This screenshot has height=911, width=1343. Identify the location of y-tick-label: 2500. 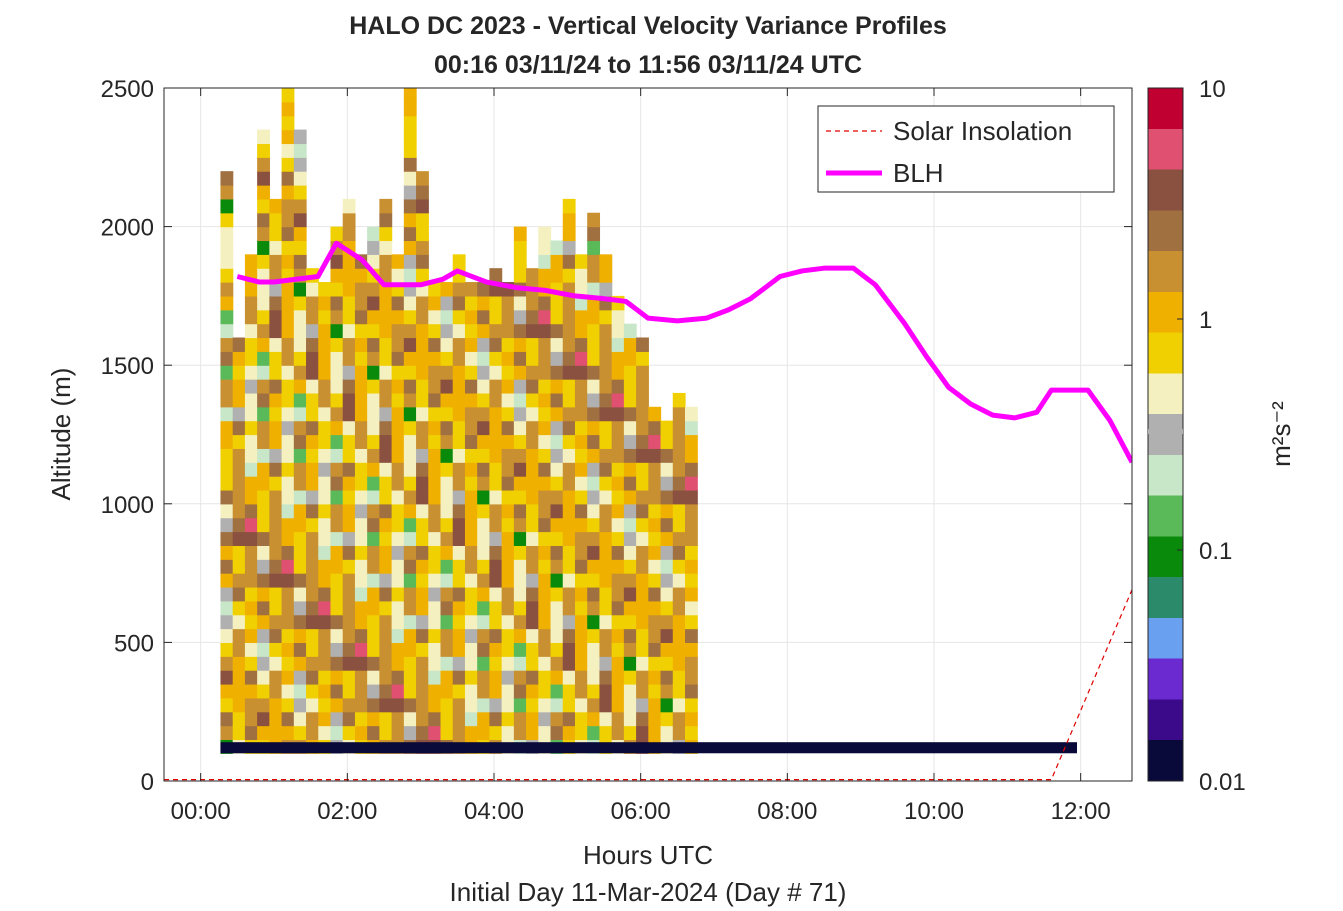
(127, 89).